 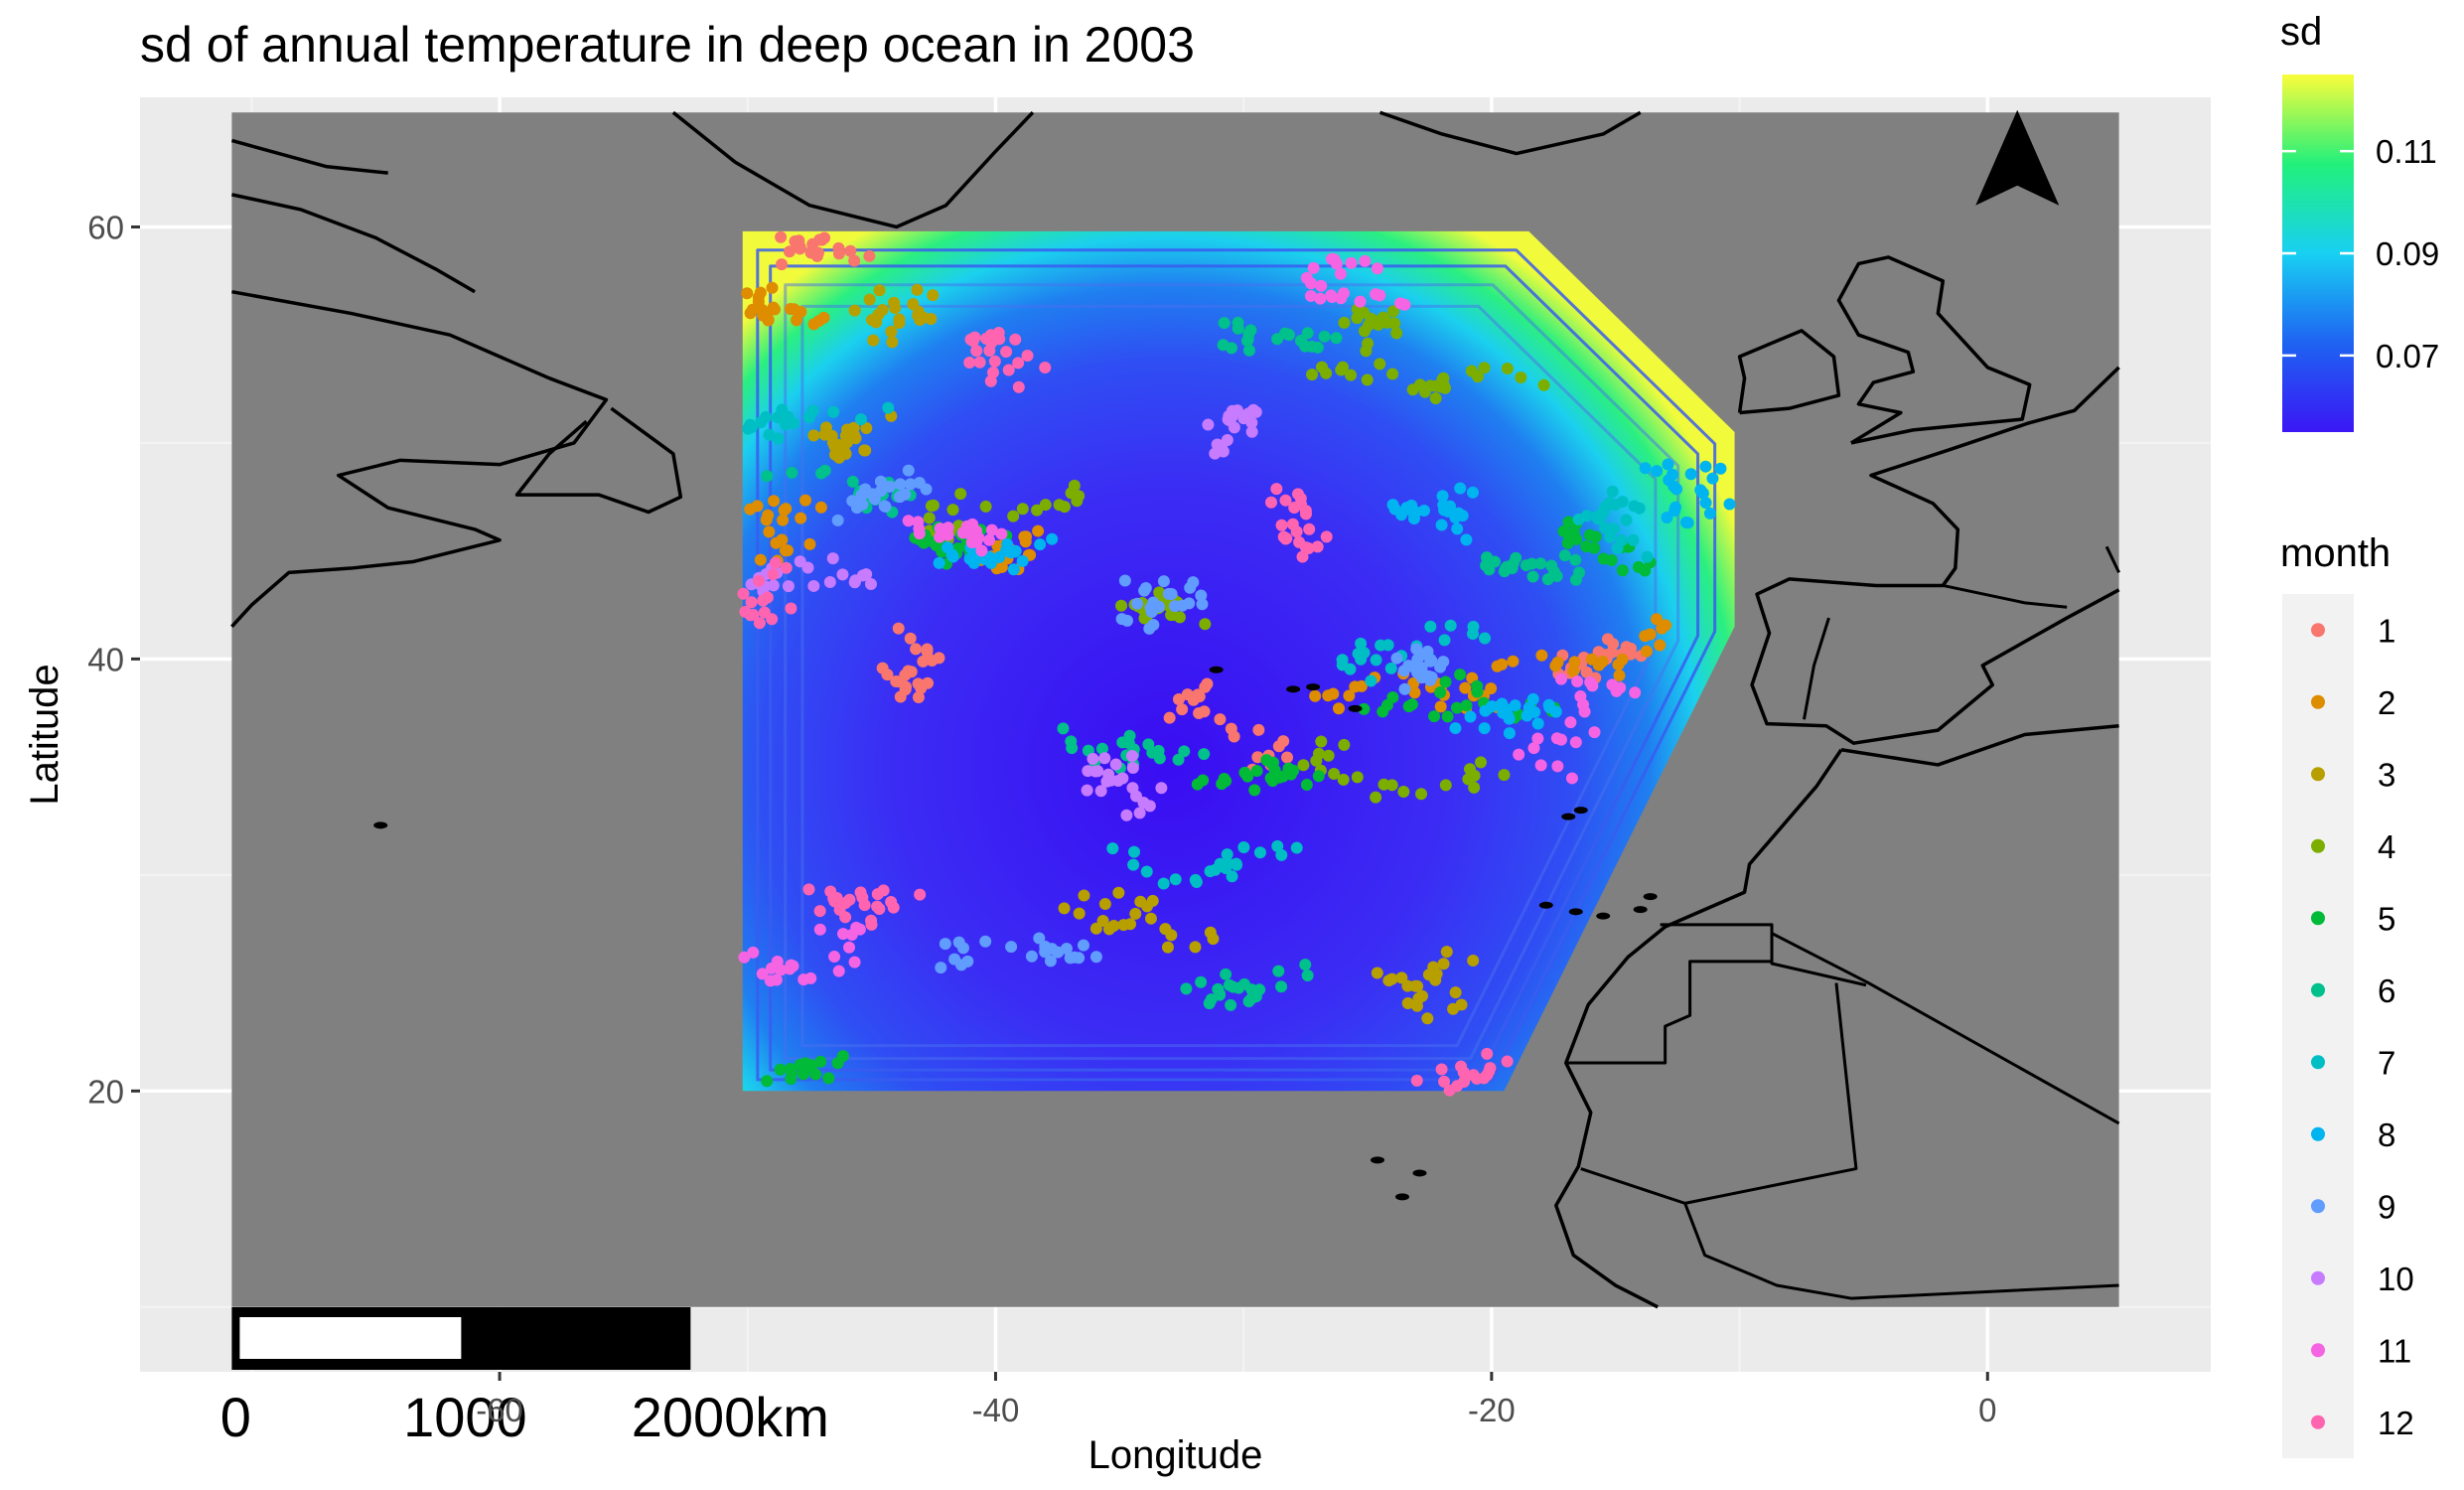 What do you see at coordinates (2386, 846) in the screenshot?
I see `month-legend-label: 4` at bounding box center [2386, 846].